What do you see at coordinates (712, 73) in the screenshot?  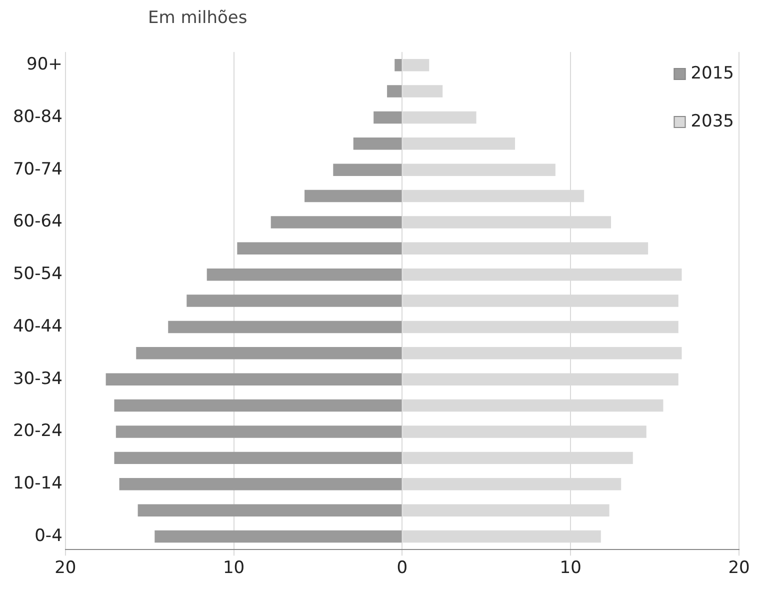 I see `legend-label: 2015` at bounding box center [712, 73].